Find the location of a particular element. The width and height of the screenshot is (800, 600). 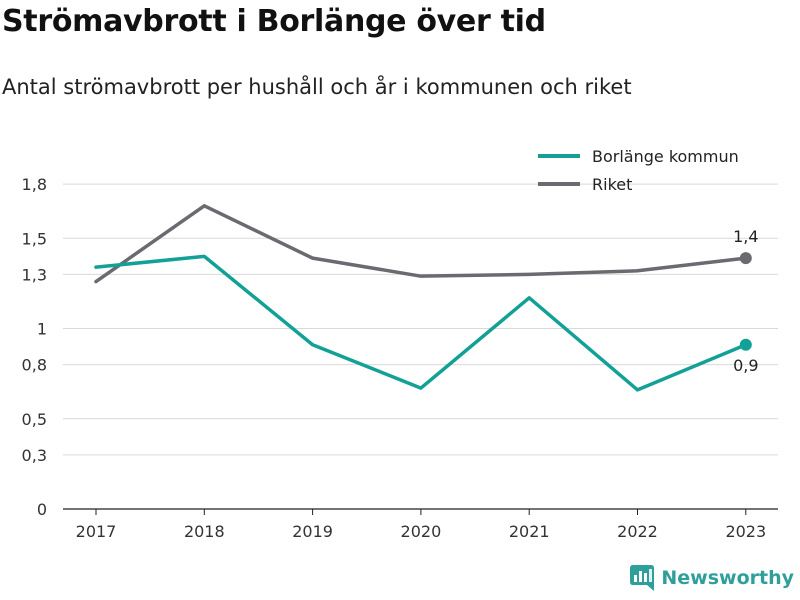

y-tick-label: 0,8 is located at coordinates (34, 365).